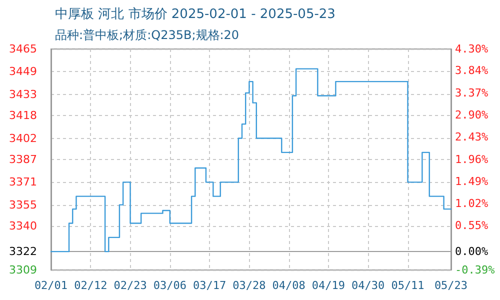 This screenshot has width=500, height=300. Describe the element at coordinates (23, 270) in the screenshot. I see `y-tick-label: 3309` at that location.